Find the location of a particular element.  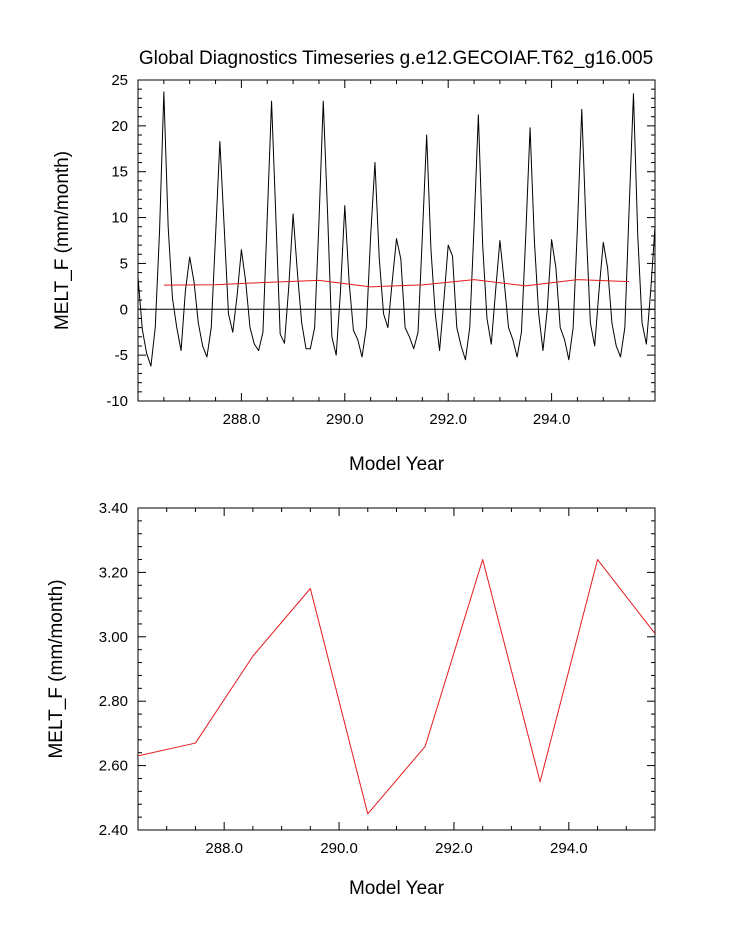

y-tick-label: 2.40 is located at coordinates (113, 830).